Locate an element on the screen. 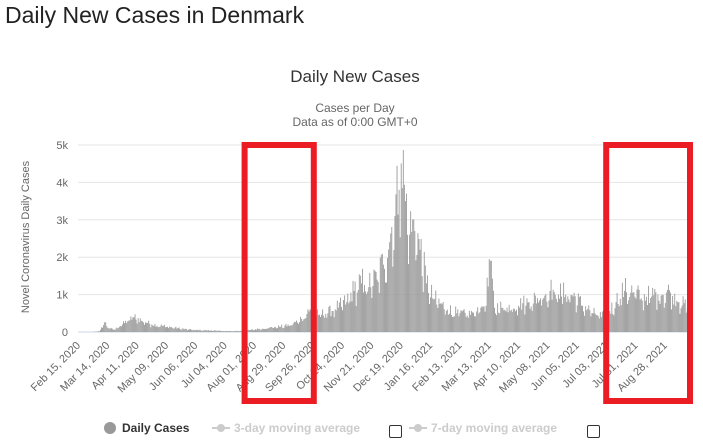  legend-item-3-day-average: 3-day moving average is located at coordinates (286, 428).